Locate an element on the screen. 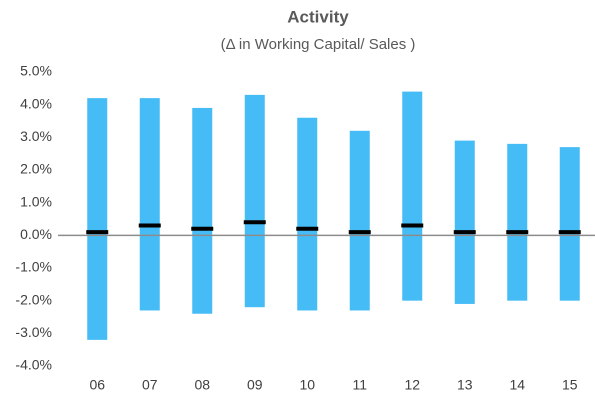  y-tick-label: -1.0% is located at coordinates (33, 267).